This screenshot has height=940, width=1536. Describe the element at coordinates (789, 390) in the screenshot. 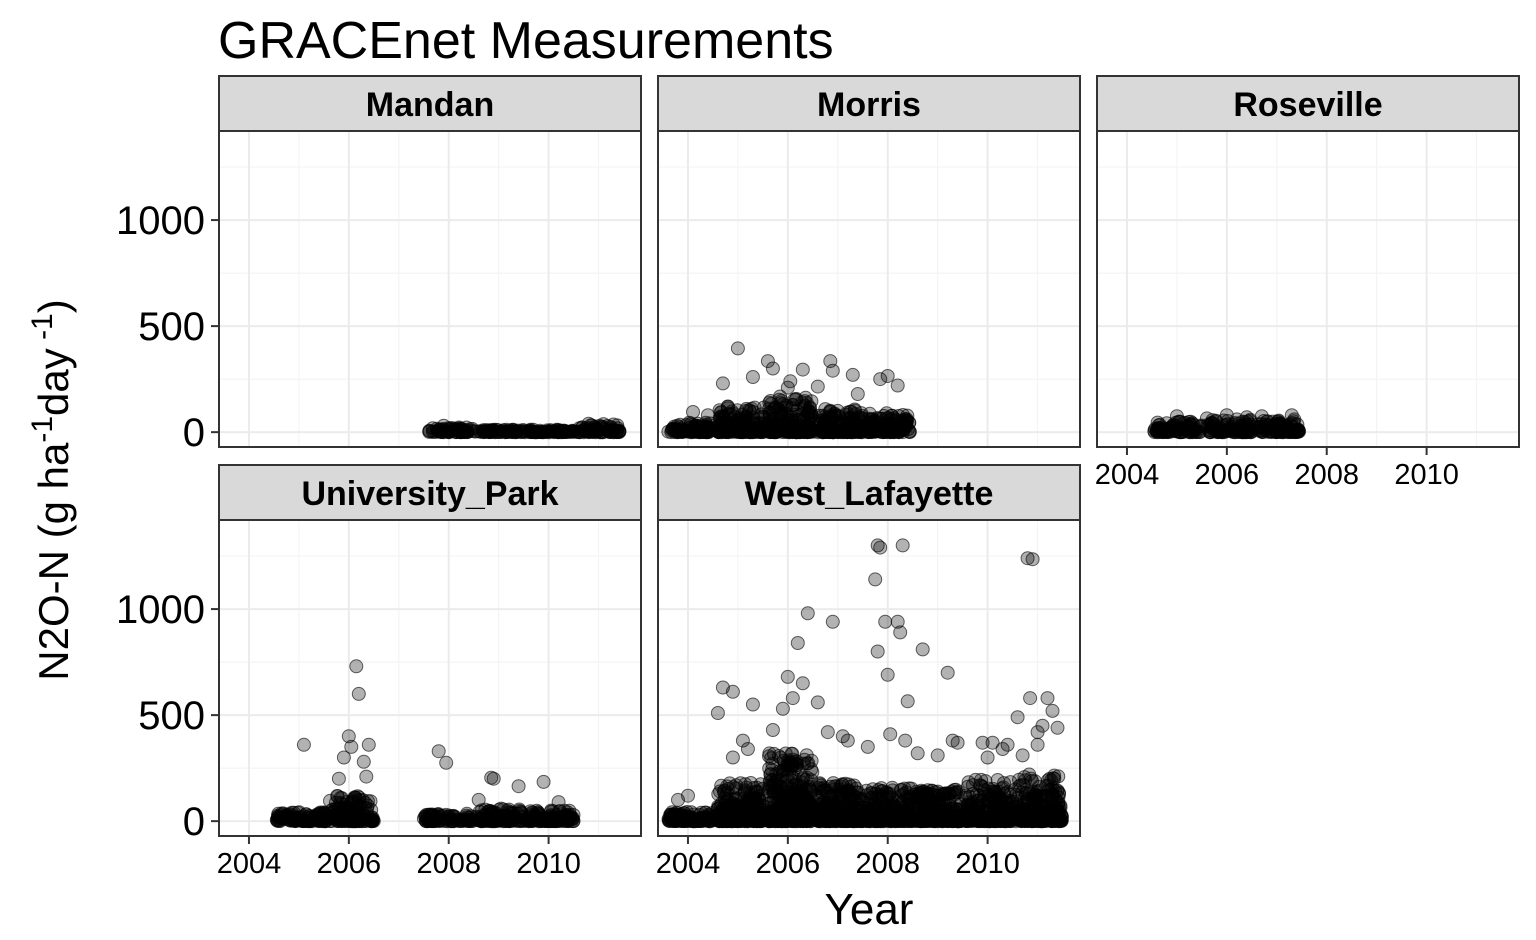

I see `data-points` at that location.